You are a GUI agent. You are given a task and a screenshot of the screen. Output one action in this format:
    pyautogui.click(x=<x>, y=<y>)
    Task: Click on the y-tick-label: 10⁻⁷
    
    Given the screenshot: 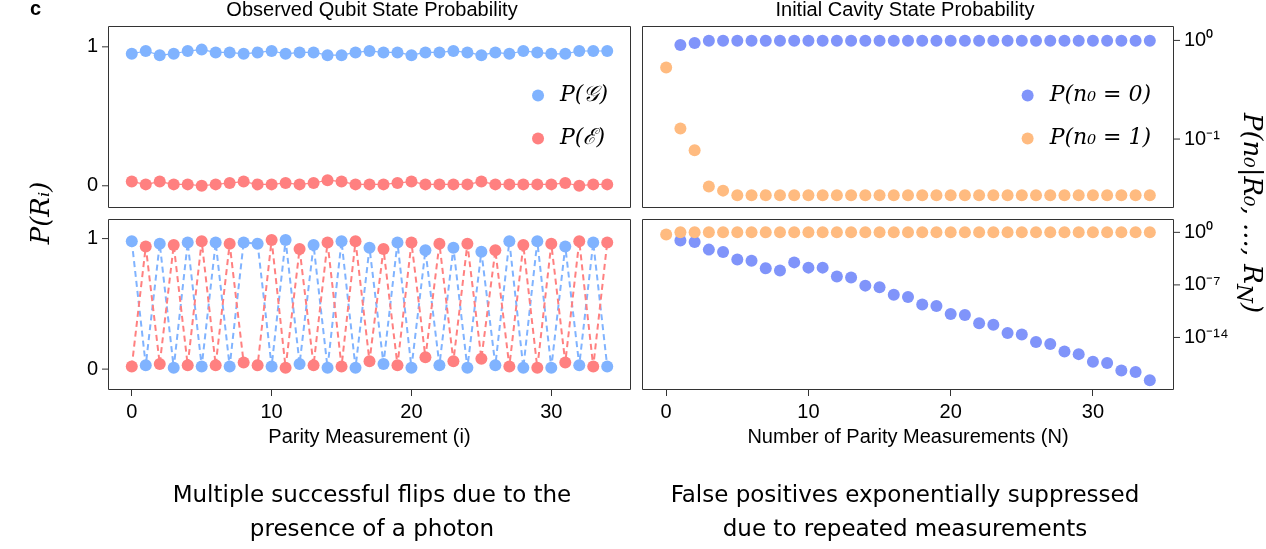 What is the action you would take?
    pyautogui.click(x=1202, y=283)
    